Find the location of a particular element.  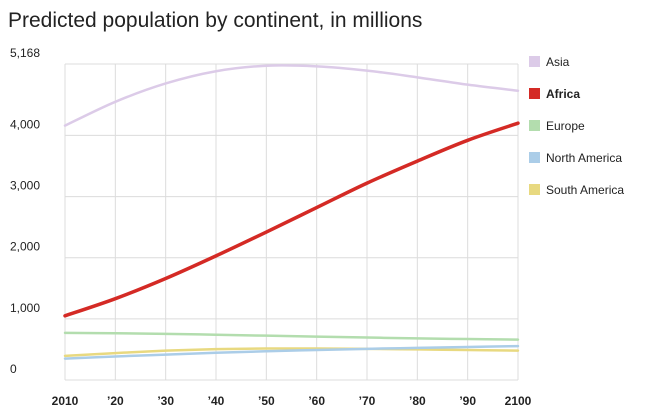

y-tick-label: 0 is located at coordinates (13, 369).